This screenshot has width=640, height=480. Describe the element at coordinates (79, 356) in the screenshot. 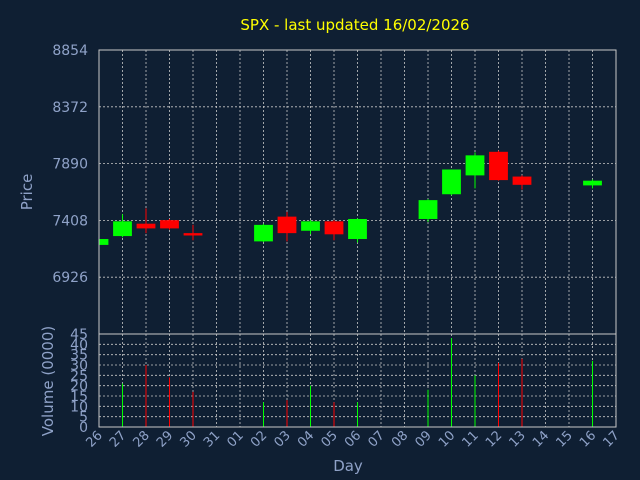

I see `volume-tick-label: 35` at that location.